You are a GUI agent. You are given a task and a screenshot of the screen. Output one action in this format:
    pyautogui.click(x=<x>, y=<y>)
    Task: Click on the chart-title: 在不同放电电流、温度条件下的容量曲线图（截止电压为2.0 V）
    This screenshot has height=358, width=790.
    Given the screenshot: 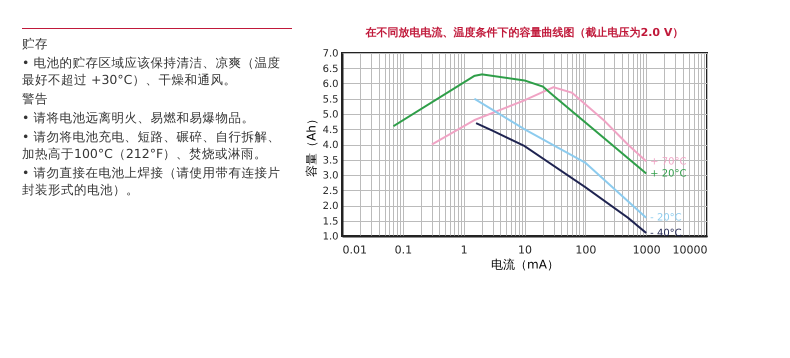 What is the action you would take?
    pyautogui.click(x=524, y=32)
    